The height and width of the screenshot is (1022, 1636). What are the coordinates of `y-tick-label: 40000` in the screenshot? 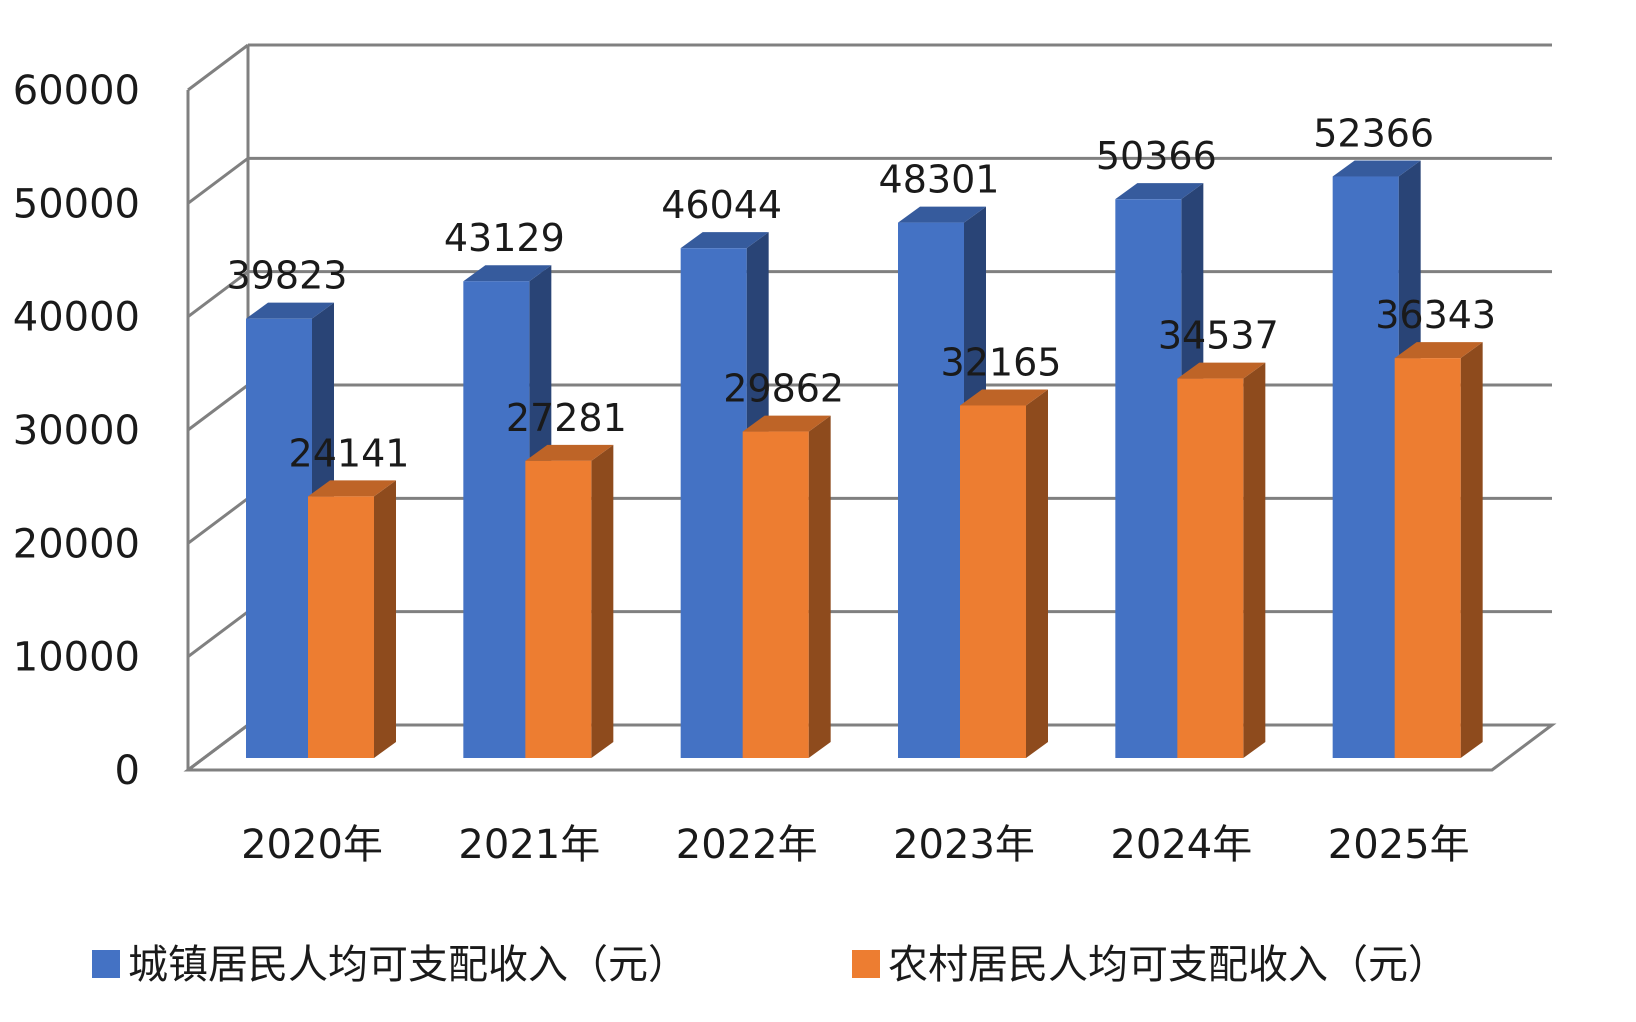 It's located at (76, 318).